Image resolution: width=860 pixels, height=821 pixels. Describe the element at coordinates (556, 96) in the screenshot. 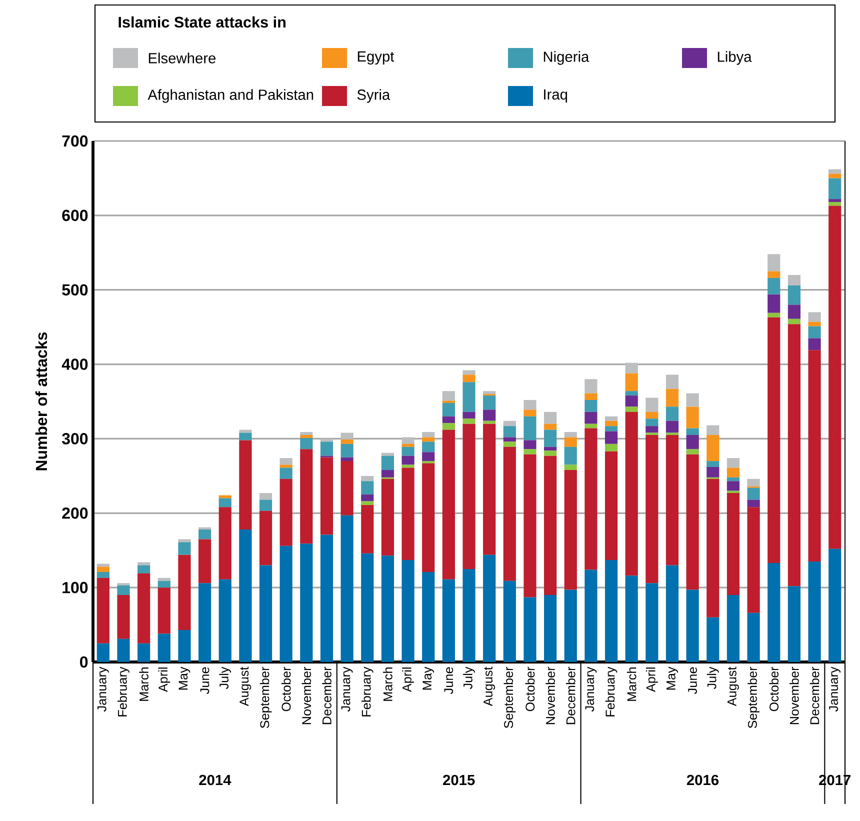

I see `legend-label: Iraq` at that location.